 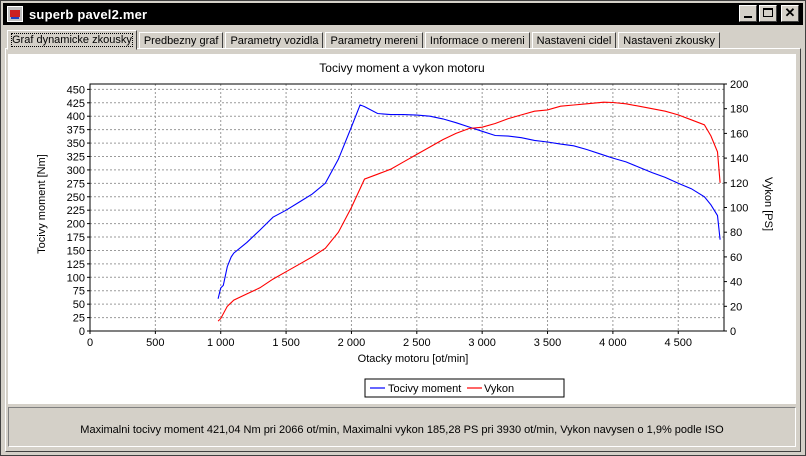 I want to click on y-axis-label: Tocivy moment [Nm], so click(x=42, y=204).